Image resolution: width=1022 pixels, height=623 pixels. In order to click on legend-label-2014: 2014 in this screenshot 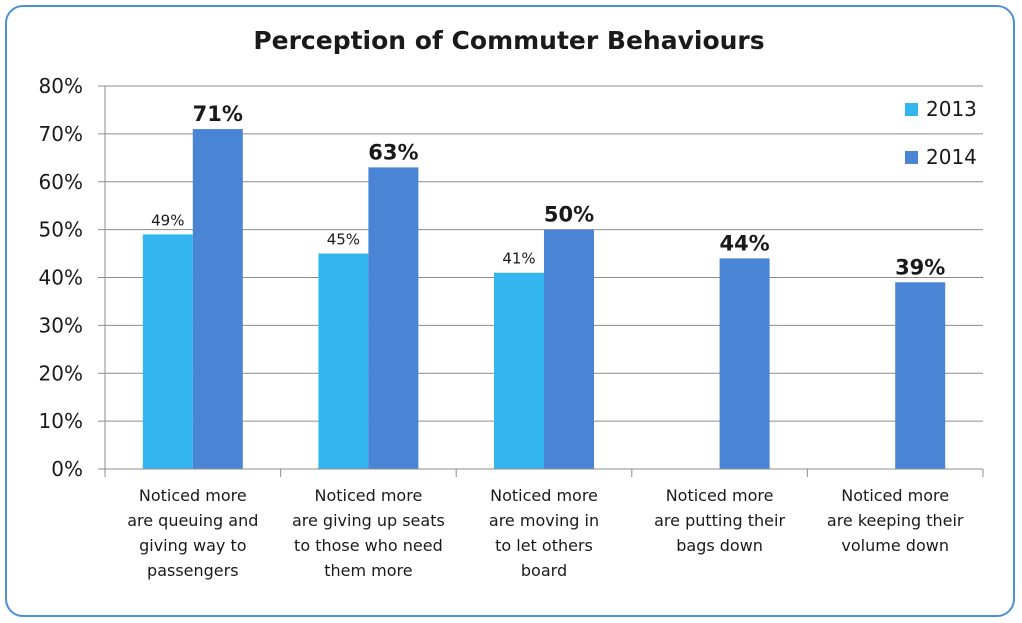, I will do `click(951, 157)`.